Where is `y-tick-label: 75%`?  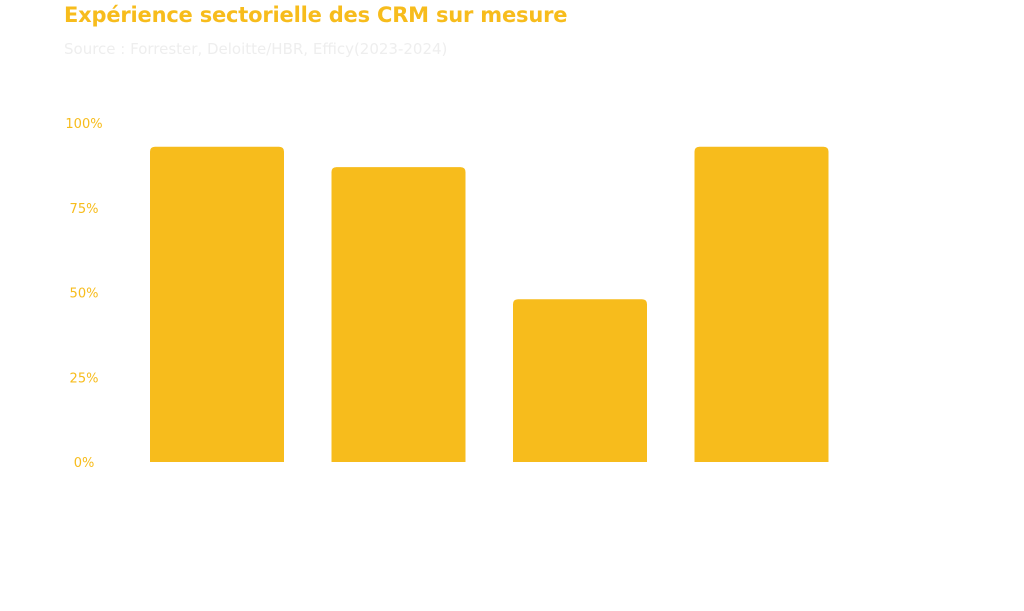
y-tick-label: 75% is located at coordinates (84, 209).